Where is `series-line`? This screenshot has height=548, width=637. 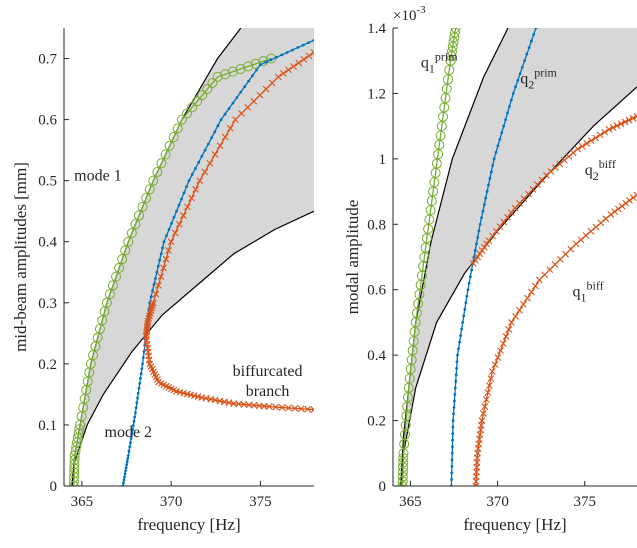
series-line is located at coordinates (429, 257).